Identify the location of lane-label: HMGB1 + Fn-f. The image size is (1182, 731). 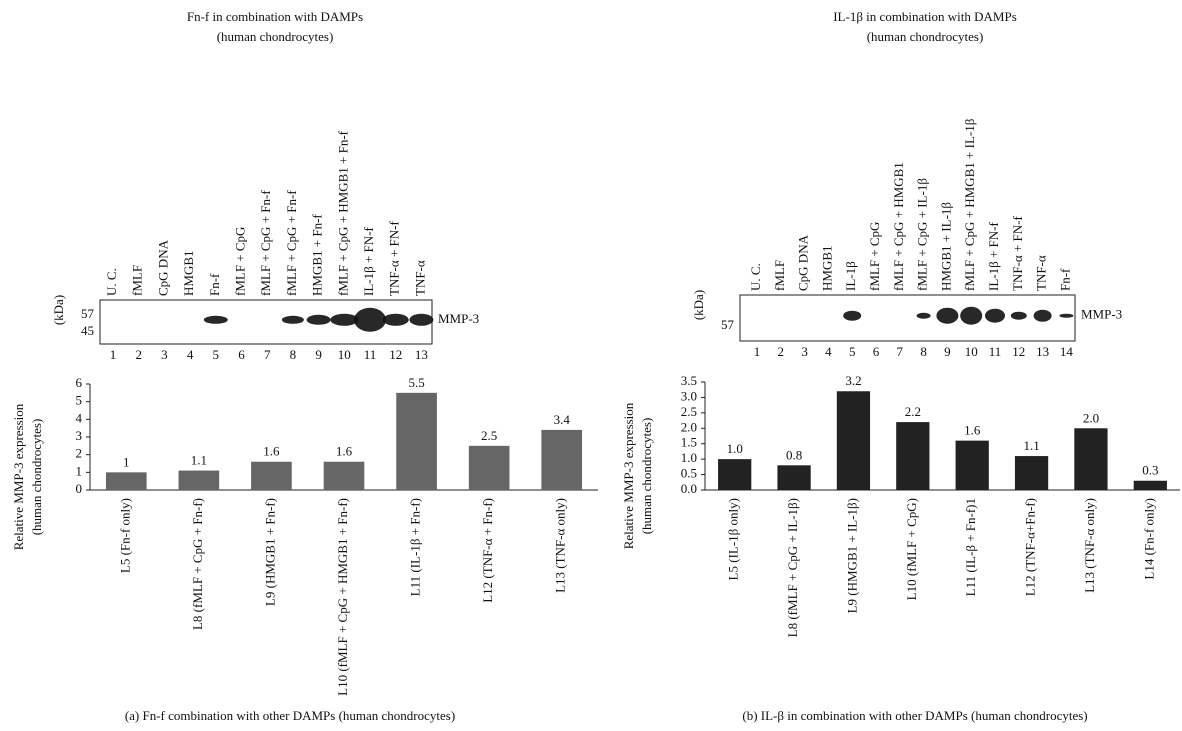
(317, 255).